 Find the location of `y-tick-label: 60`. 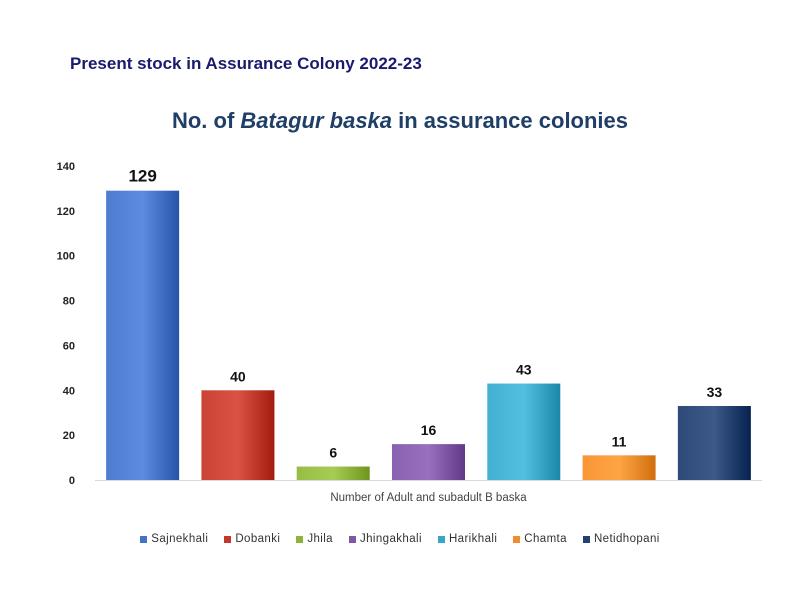

y-tick-label: 60 is located at coordinates (69, 346).